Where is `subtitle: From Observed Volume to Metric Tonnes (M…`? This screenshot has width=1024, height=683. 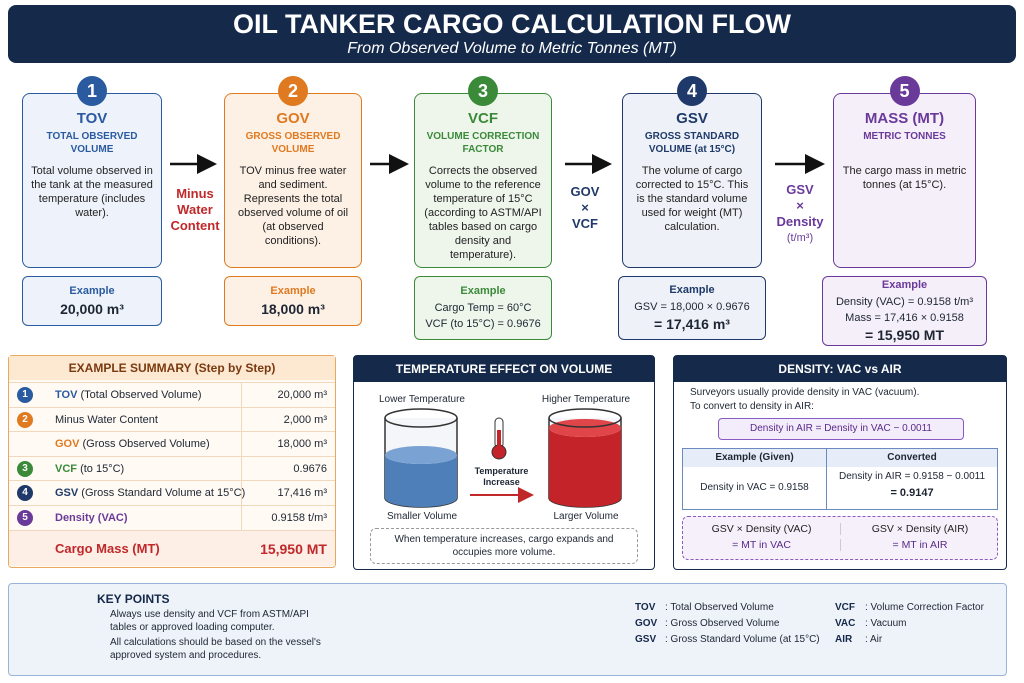 subtitle: From Observed Volume to Metric Tonnes (M… is located at coordinates (512, 48).